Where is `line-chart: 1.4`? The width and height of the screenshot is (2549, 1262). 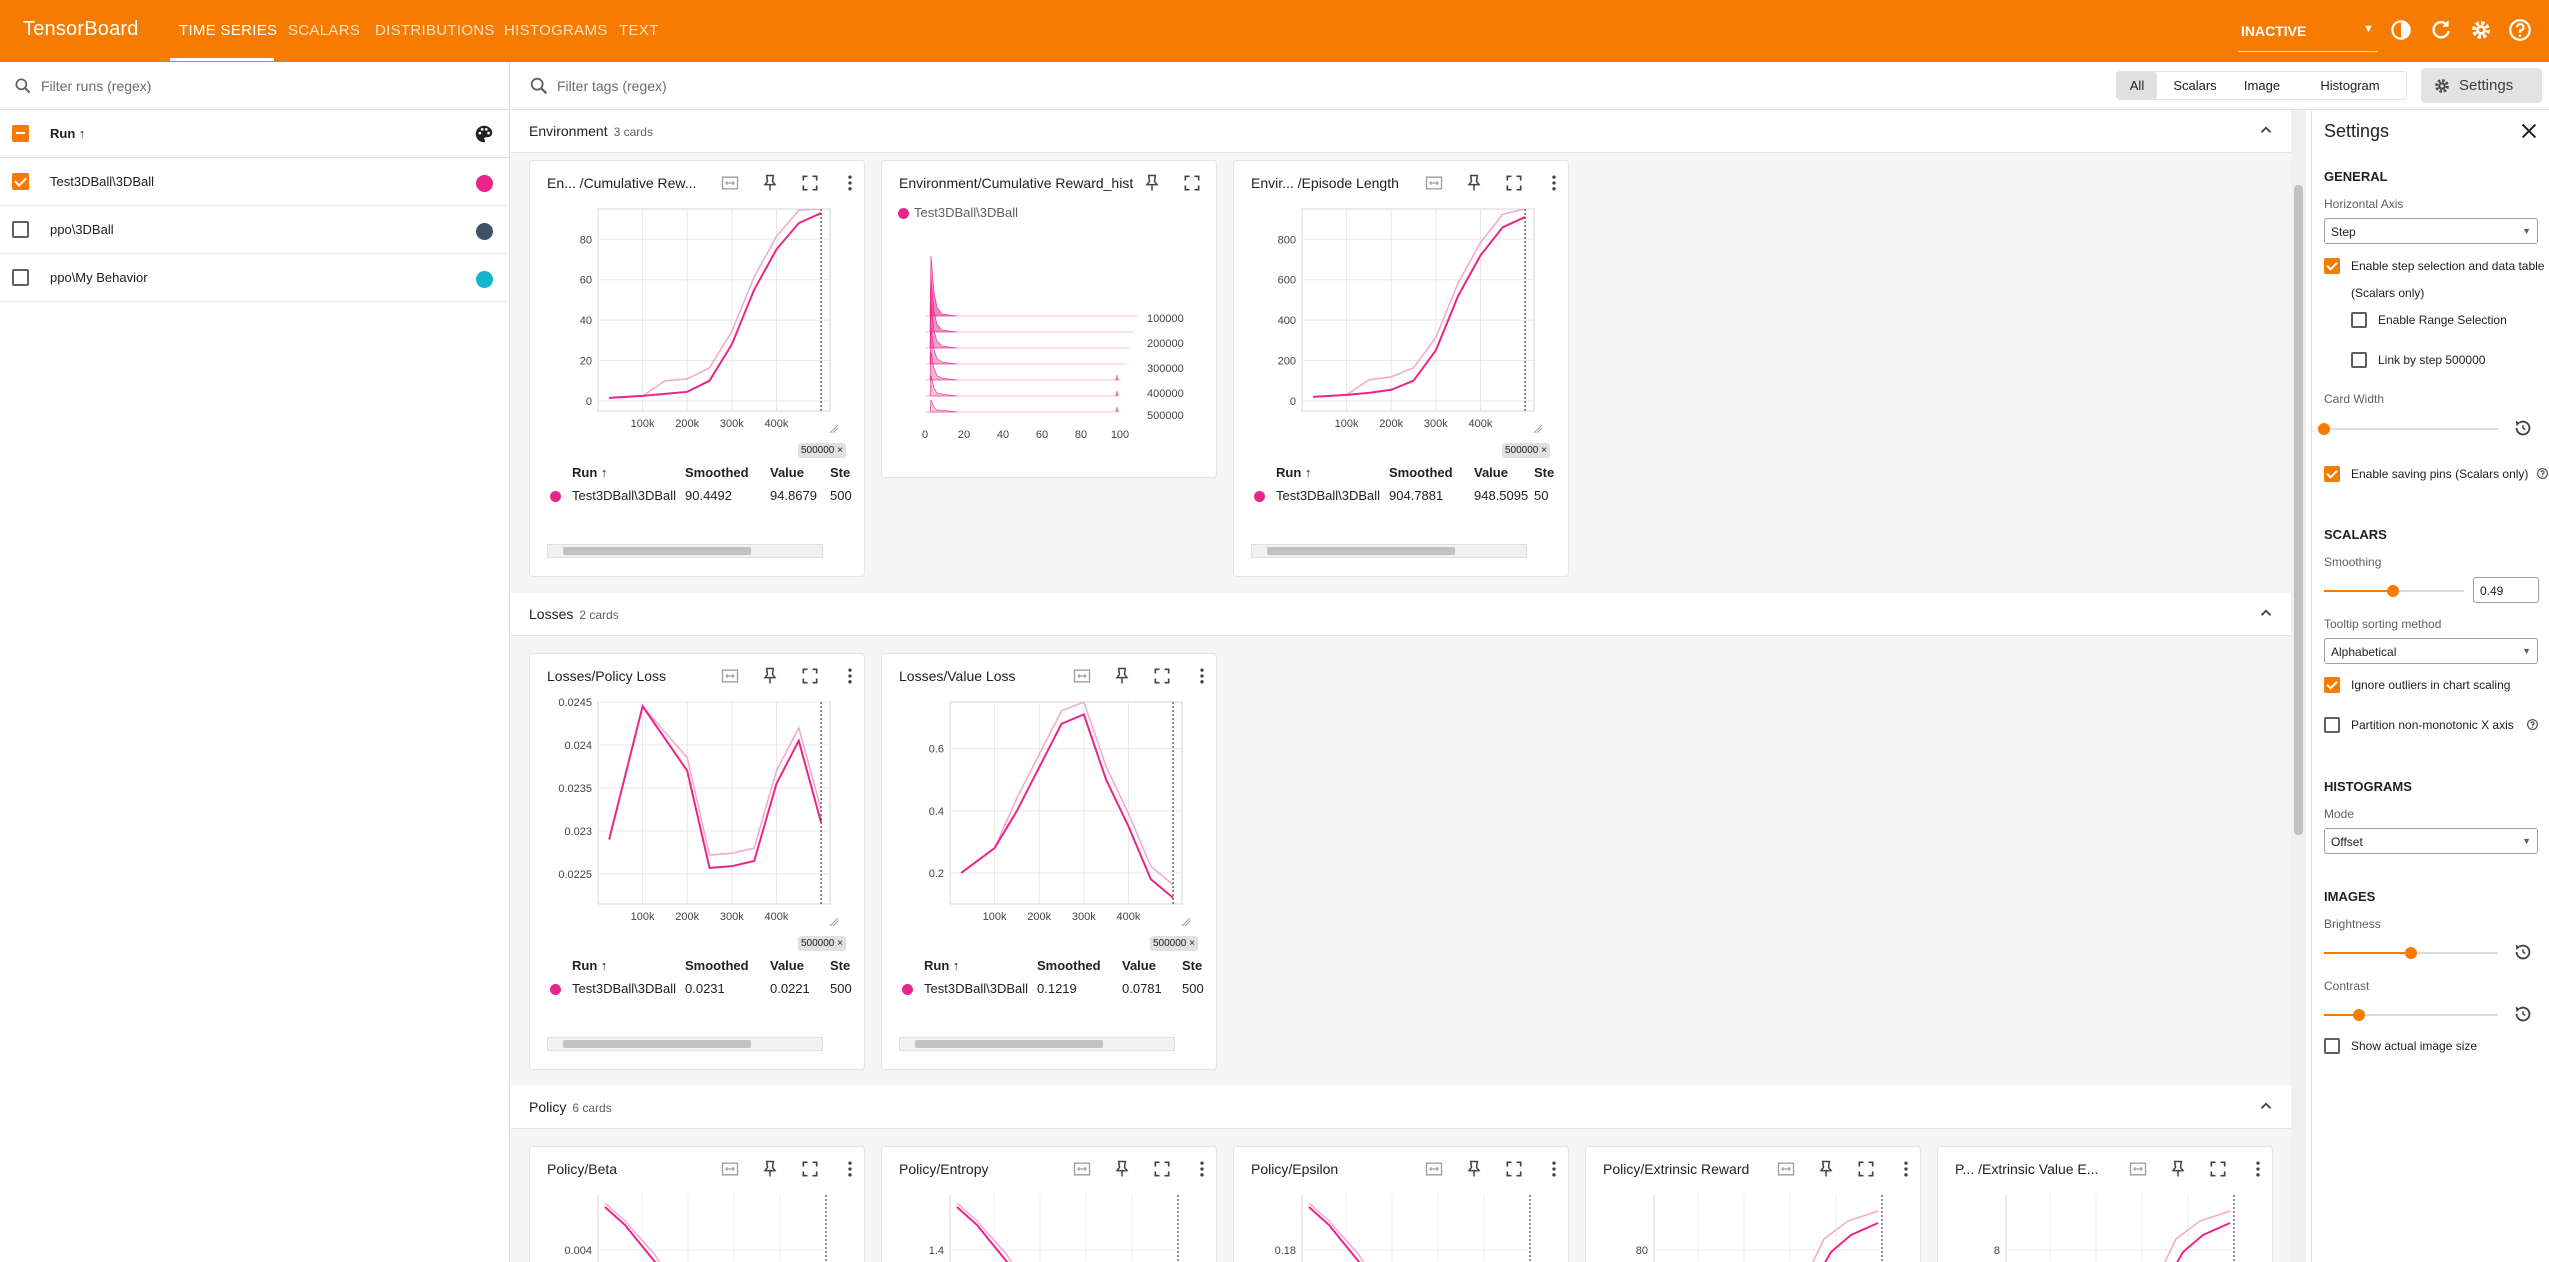
line-chart: 1.4 is located at coordinates (1050, 1204).